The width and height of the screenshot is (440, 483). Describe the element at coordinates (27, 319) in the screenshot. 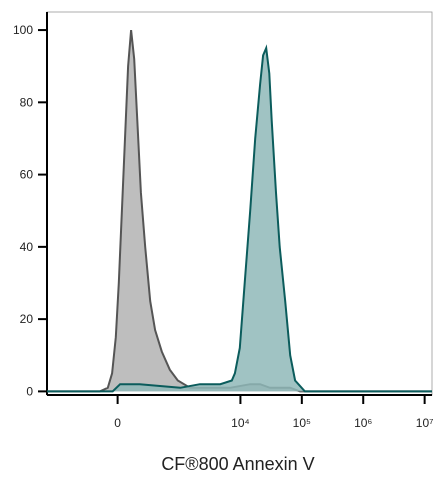

I see `y-tick-label: 20` at that location.